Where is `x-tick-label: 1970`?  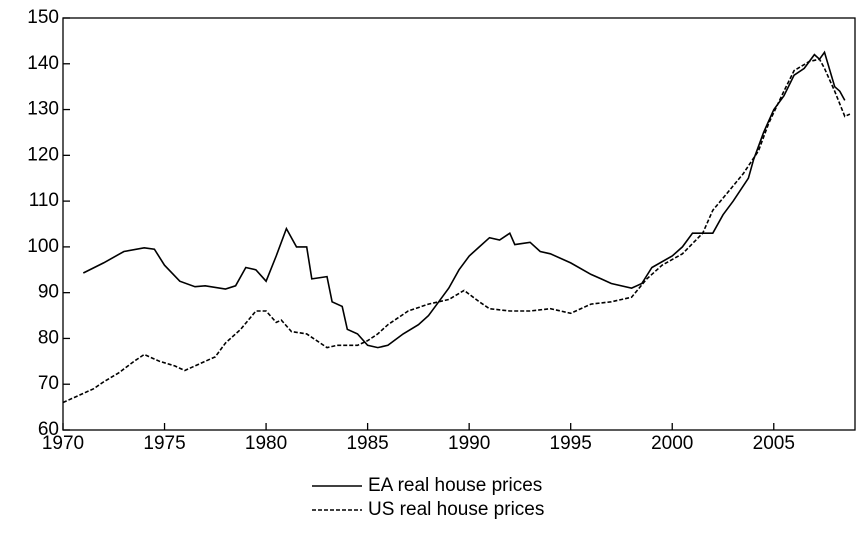 x-tick-label: 1970 is located at coordinates (63, 443).